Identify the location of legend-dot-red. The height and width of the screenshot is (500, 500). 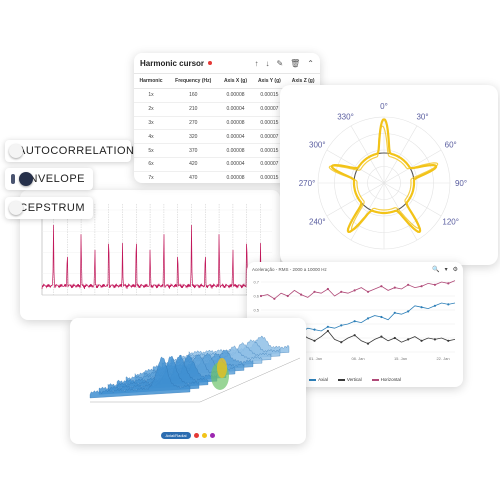
(196, 435).